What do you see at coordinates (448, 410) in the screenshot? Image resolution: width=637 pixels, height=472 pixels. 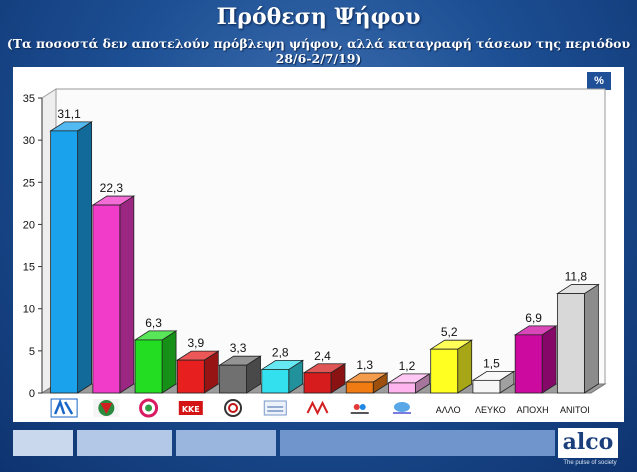 I see `category-label: ΑΛΛΟ` at bounding box center [448, 410].